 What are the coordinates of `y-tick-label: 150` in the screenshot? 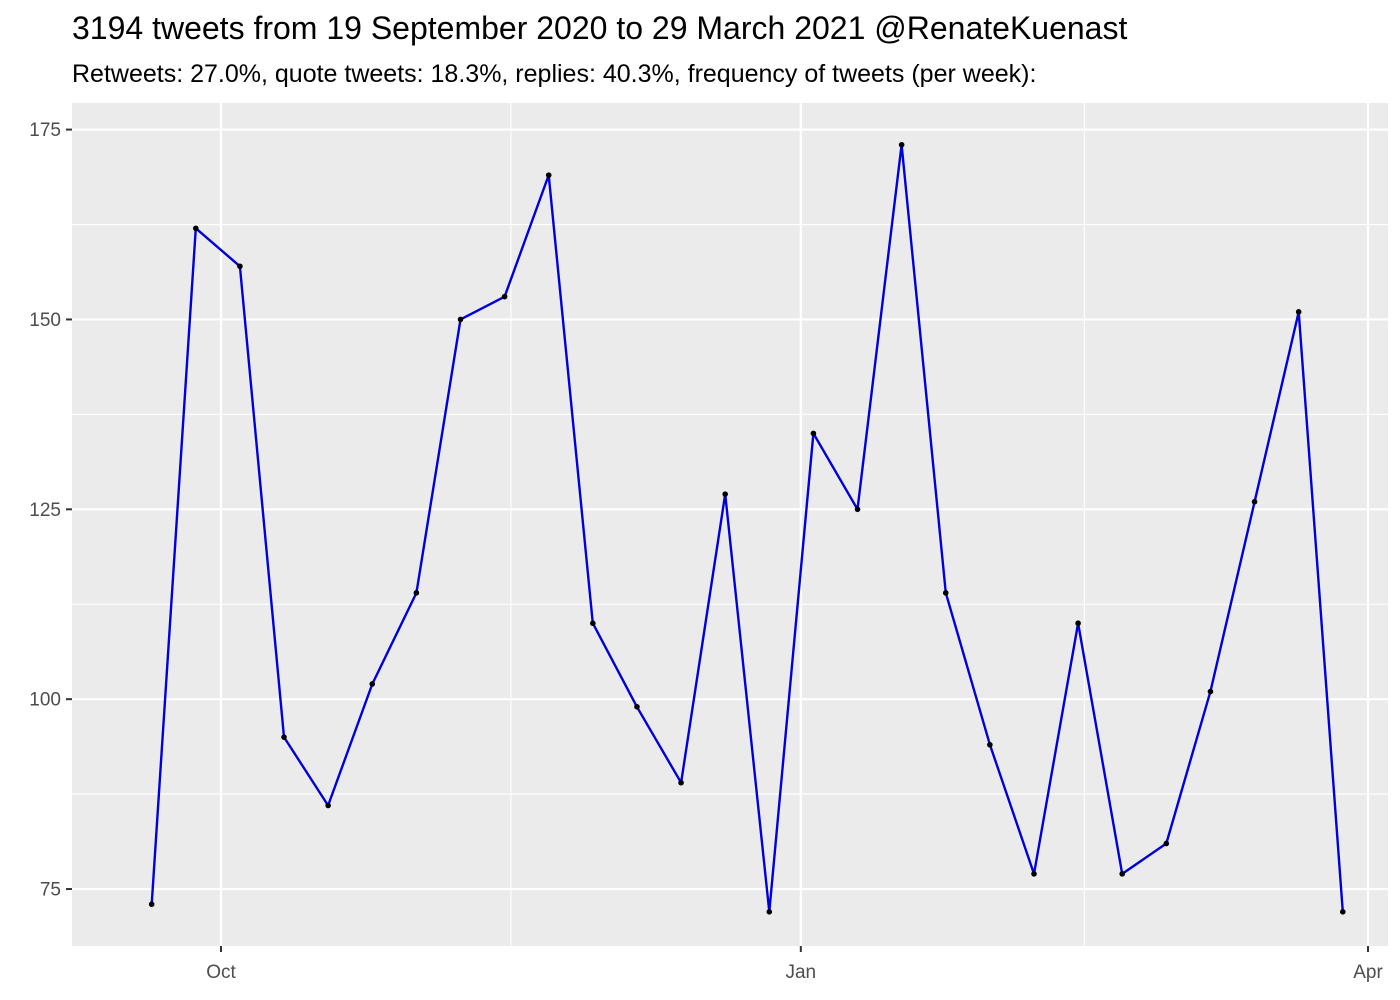 It's located at (45, 320).